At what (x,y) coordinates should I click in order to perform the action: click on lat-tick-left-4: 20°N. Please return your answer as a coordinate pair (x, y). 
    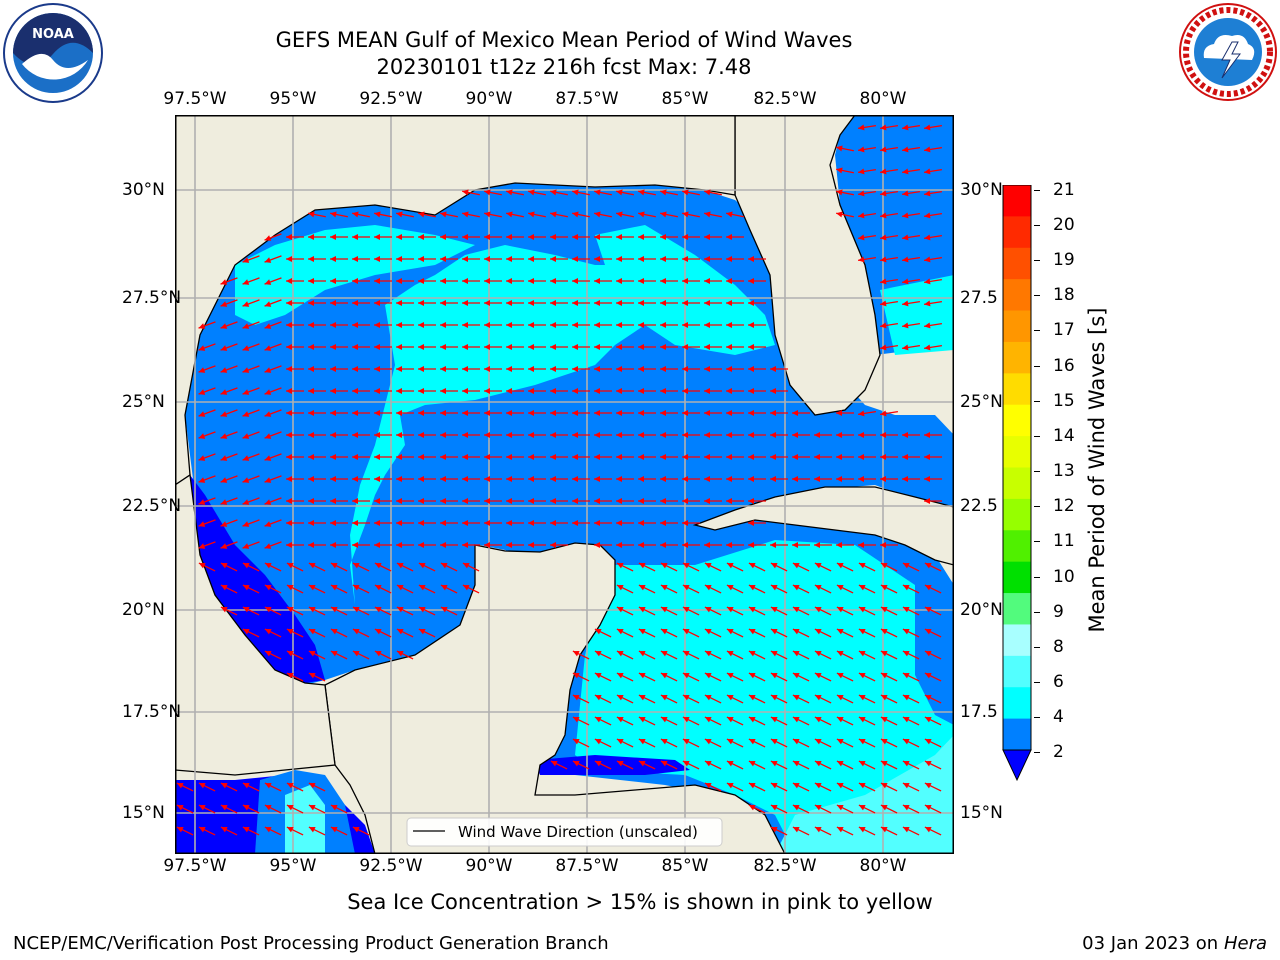
    Looking at the image, I should click on (143, 610).